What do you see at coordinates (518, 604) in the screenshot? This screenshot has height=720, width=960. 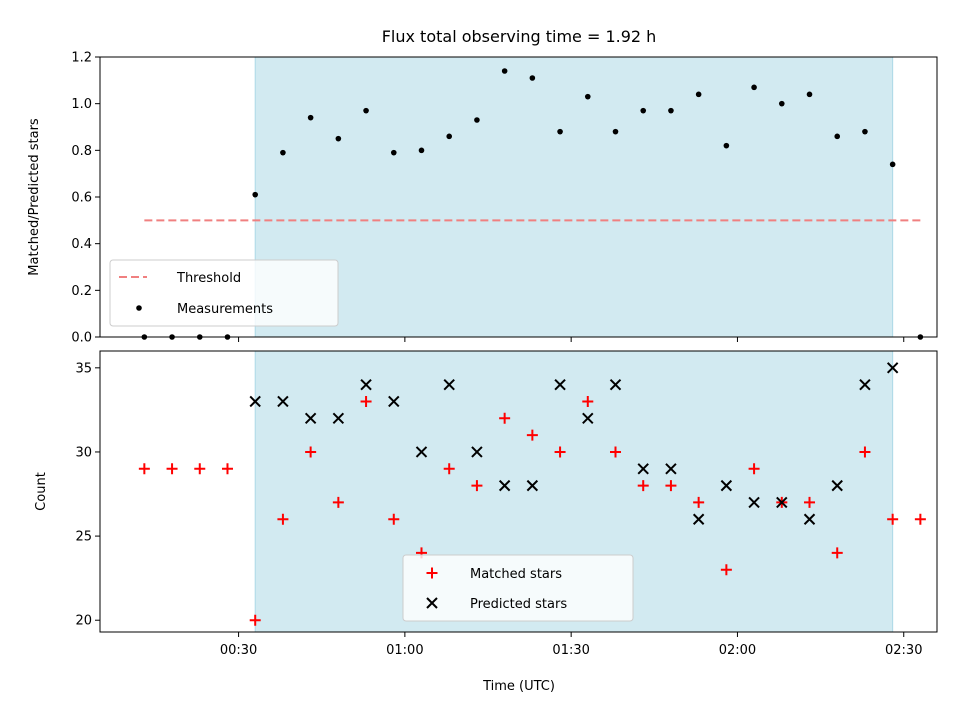 I see `legend-predicted-label: Predicted stars` at bounding box center [518, 604].